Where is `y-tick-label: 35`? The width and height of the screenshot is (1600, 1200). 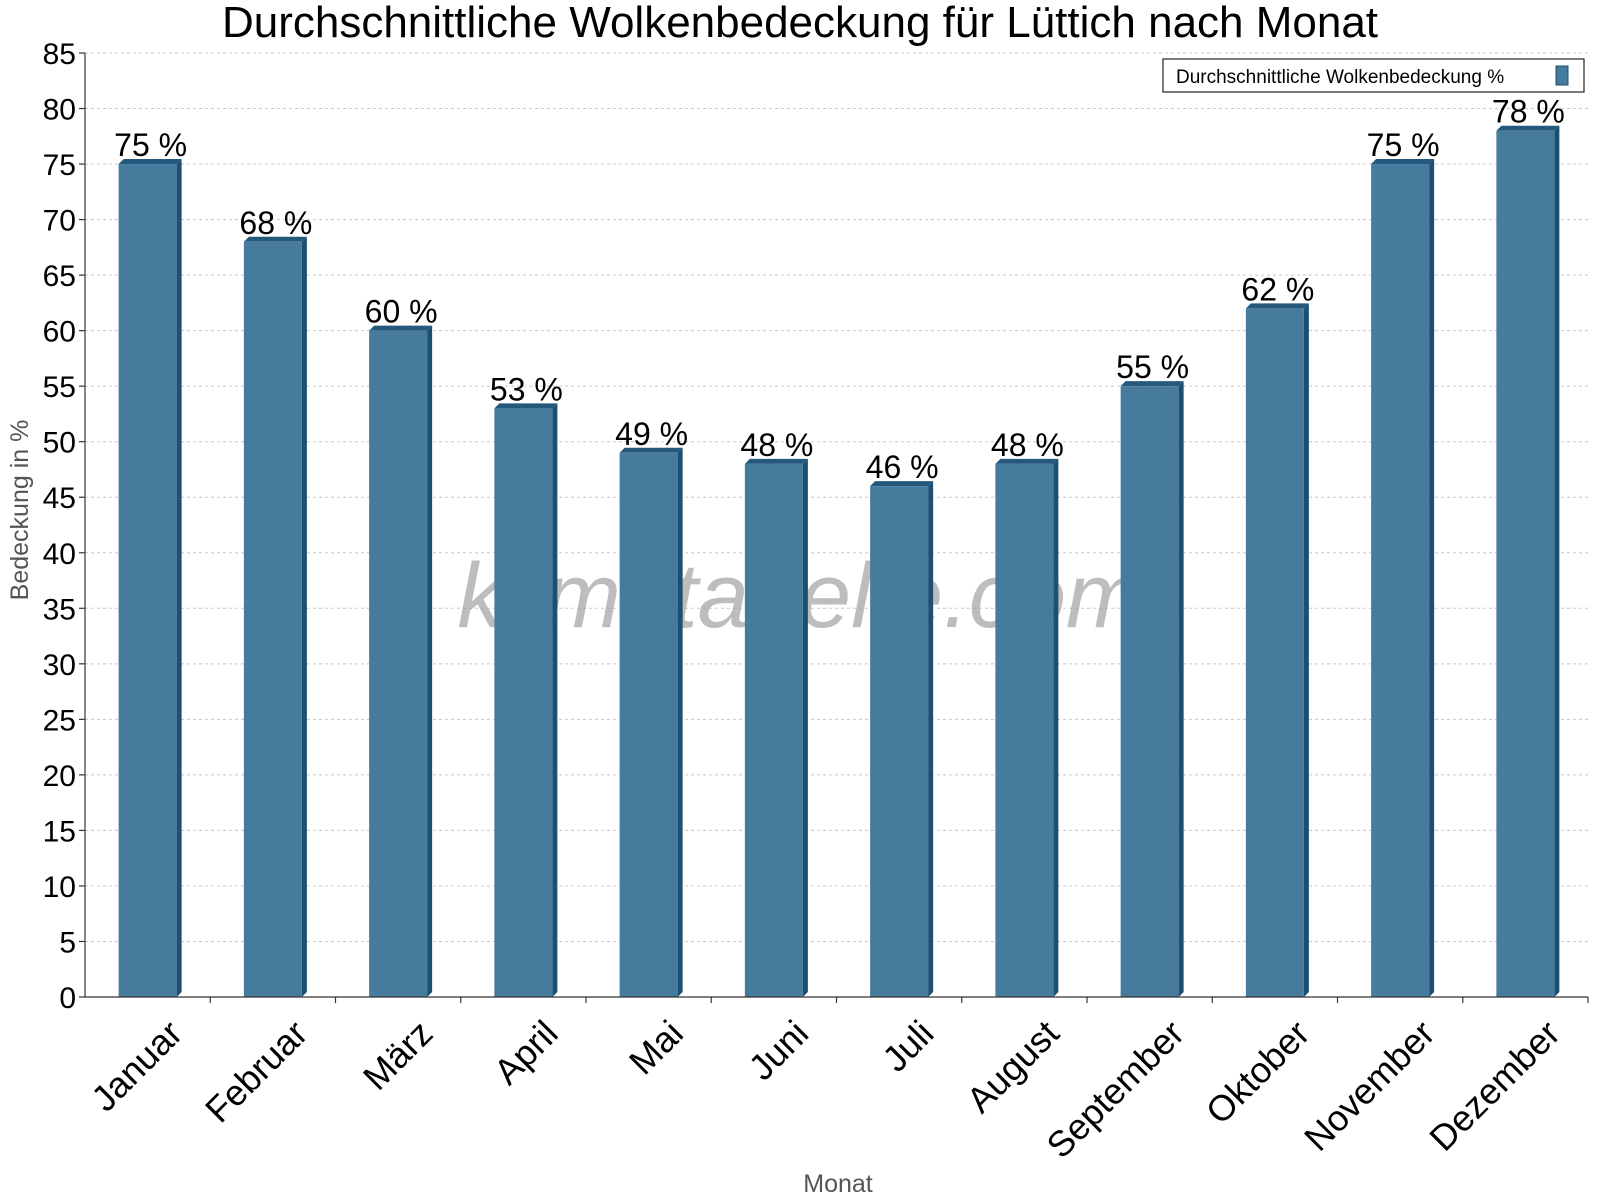
y-tick-label: 35 is located at coordinates (59, 609).